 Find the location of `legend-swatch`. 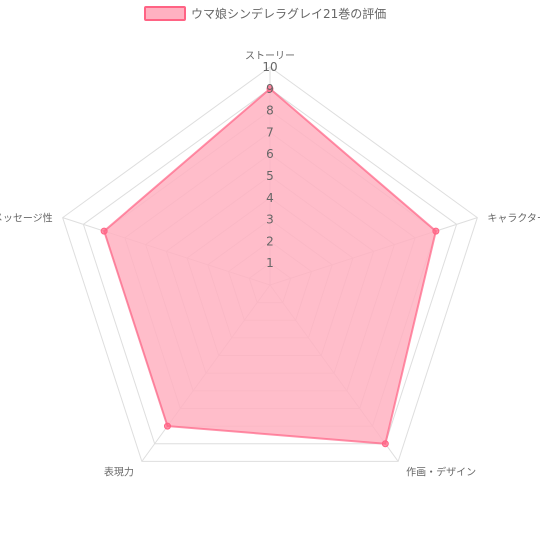

legend-swatch is located at coordinates (165, 13).